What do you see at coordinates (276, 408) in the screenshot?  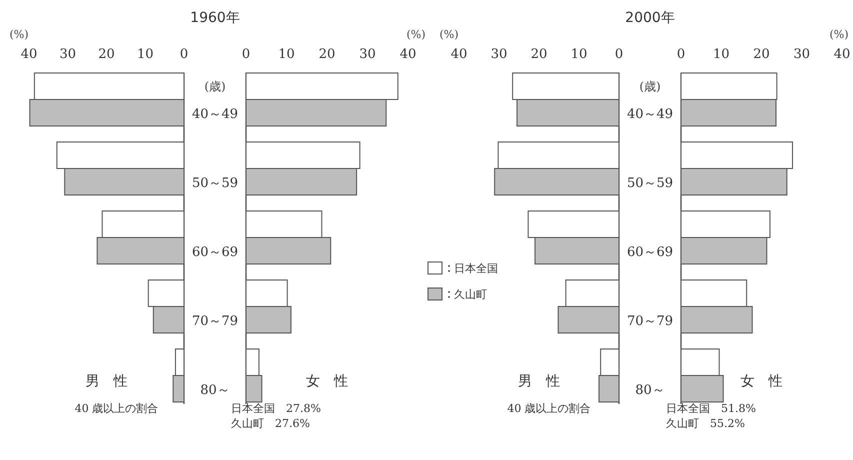 I see `annotation: 日本全国 27.8%` at bounding box center [276, 408].